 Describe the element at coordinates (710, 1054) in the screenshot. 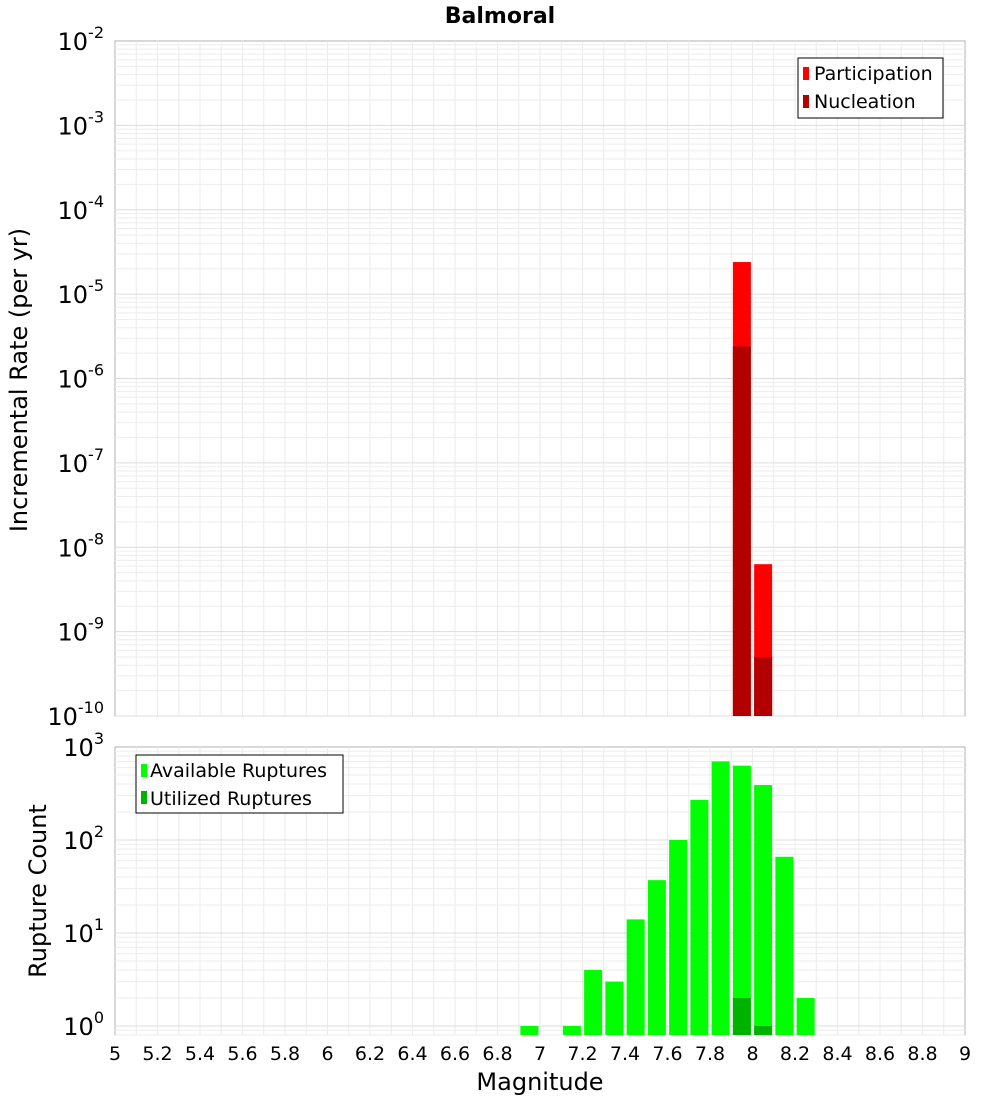

I see `x-tick-label: 7.8` at that location.